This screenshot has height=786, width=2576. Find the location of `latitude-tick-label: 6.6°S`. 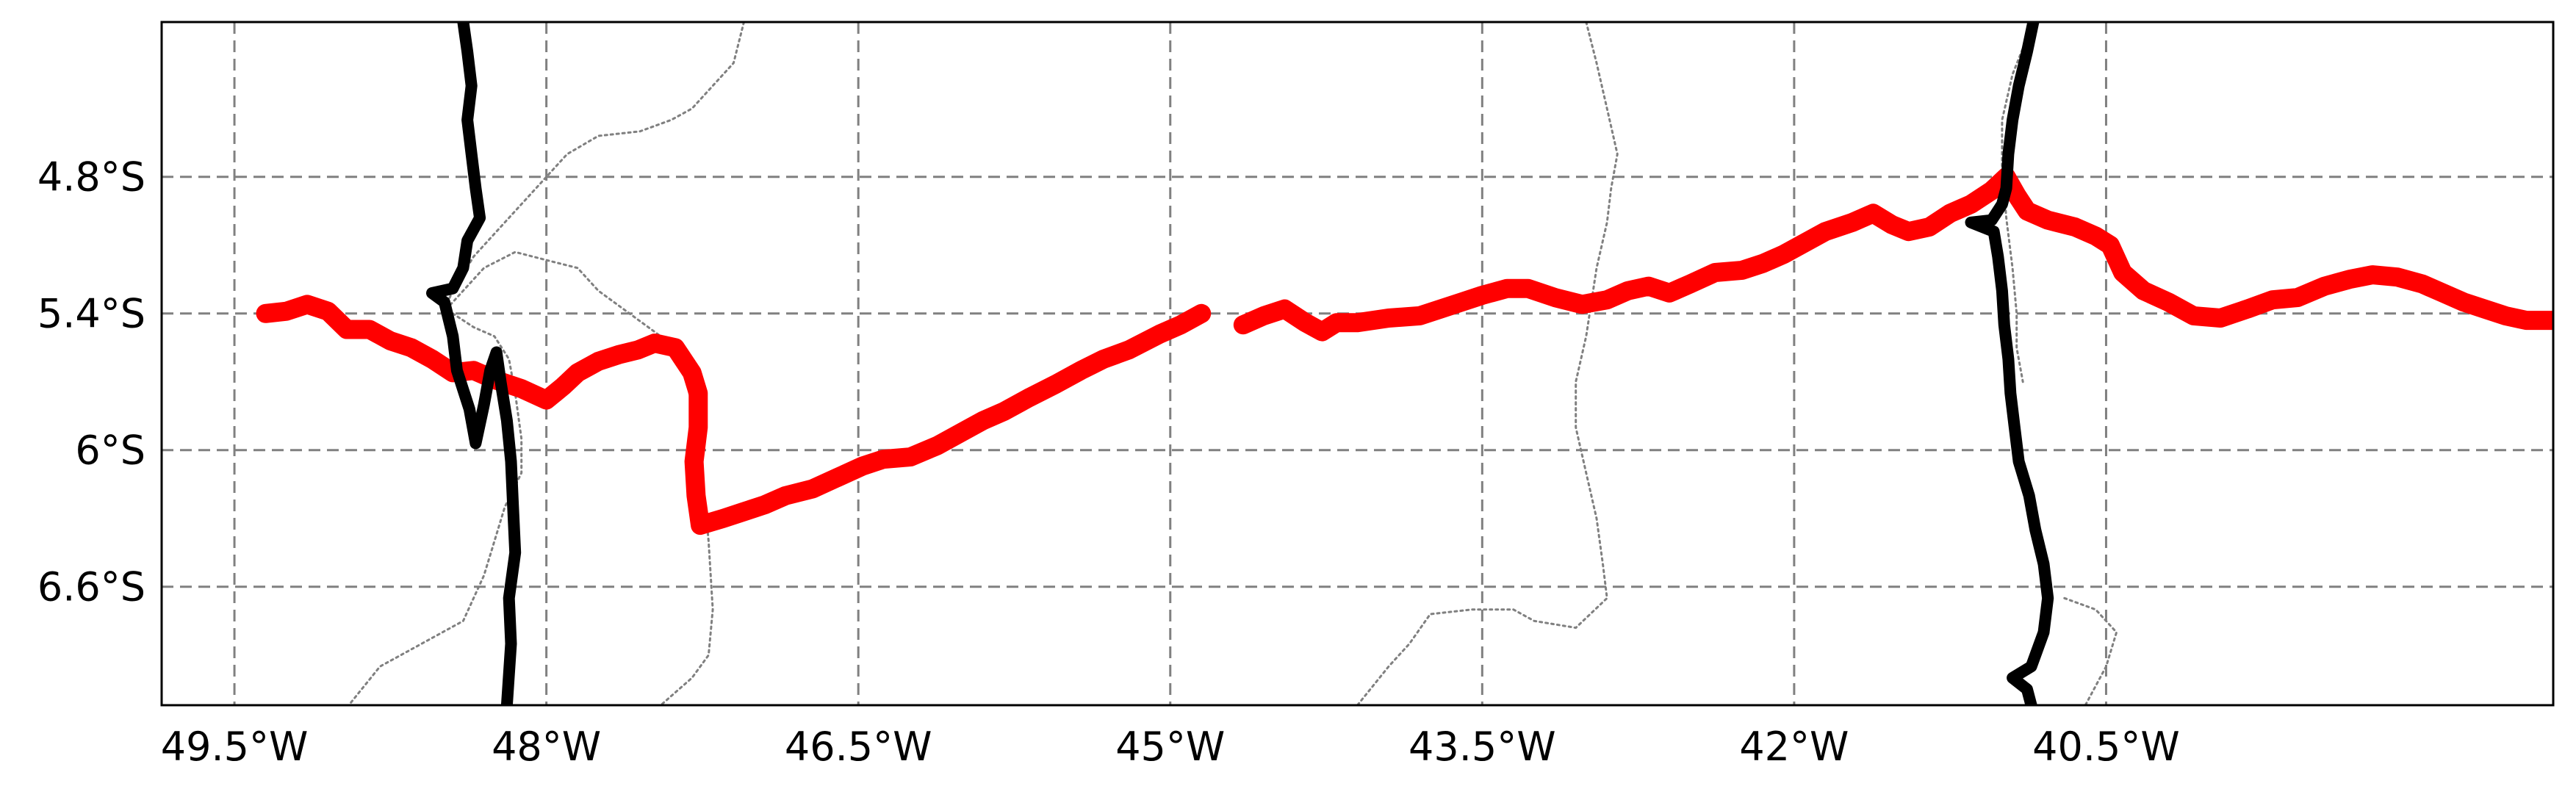

latitude-tick-label: 6.6°S is located at coordinates (91, 587).